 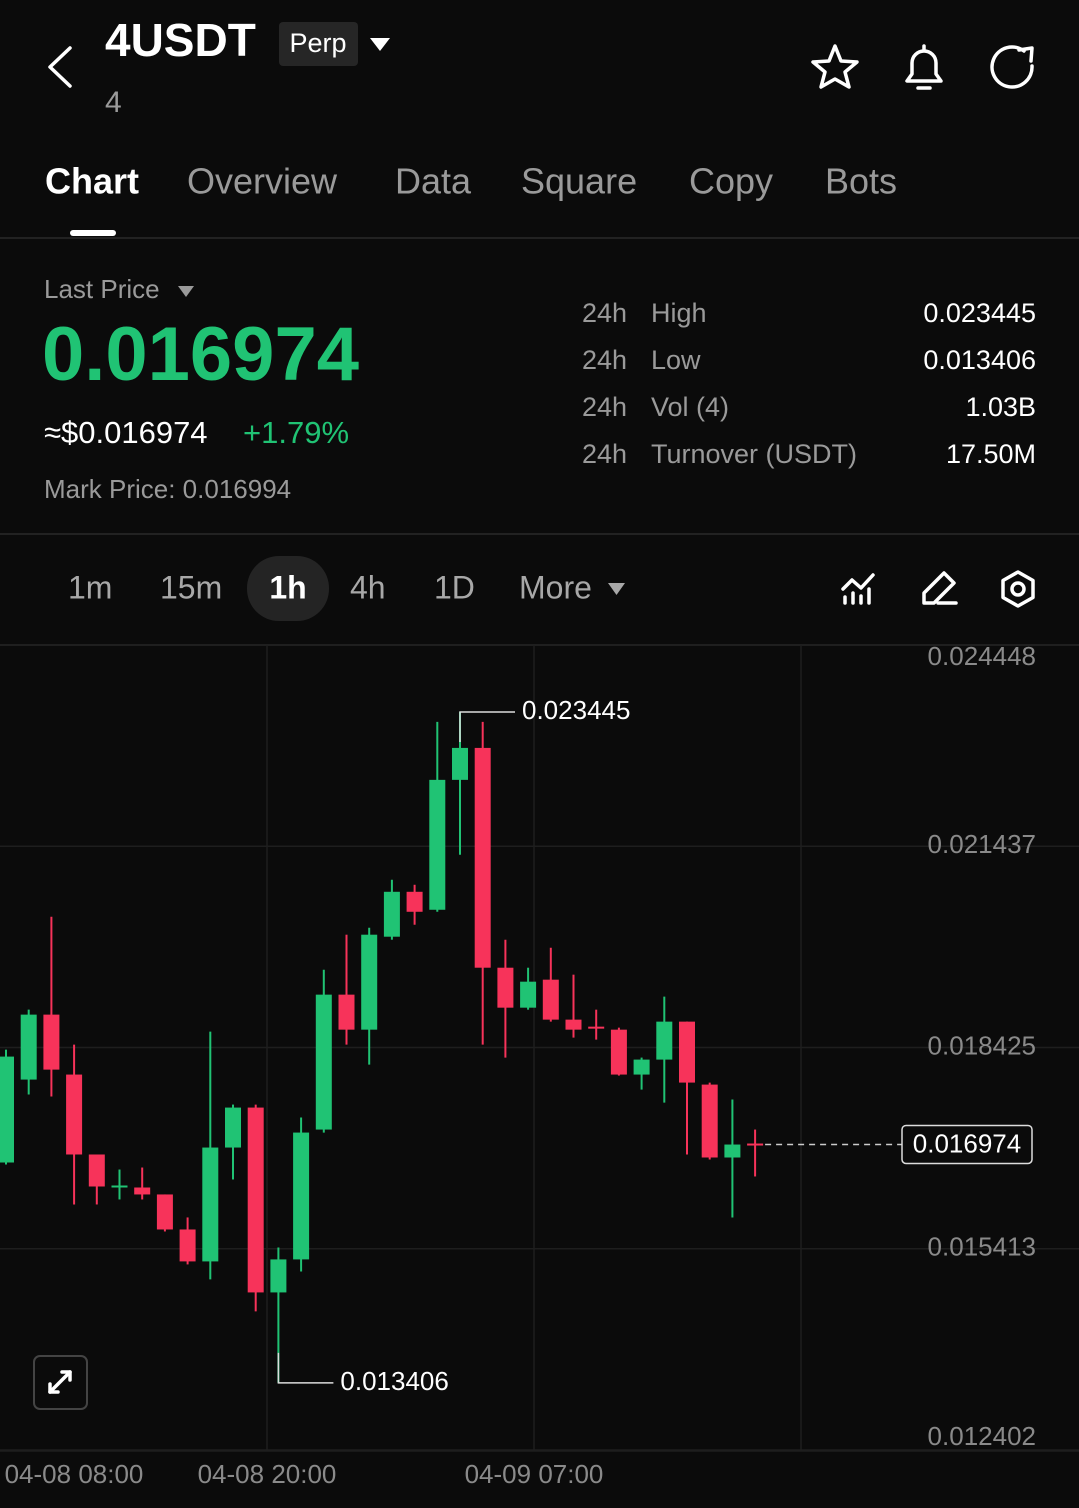 I want to click on settings-icon, so click(x=1018, y=589).